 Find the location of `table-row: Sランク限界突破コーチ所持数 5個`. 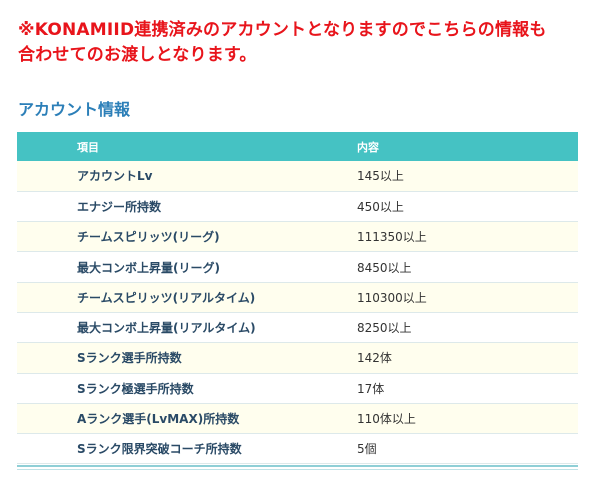

table-row: Sランク限界突破コーチ所持数 5個 is located at coordinates (297, 449).